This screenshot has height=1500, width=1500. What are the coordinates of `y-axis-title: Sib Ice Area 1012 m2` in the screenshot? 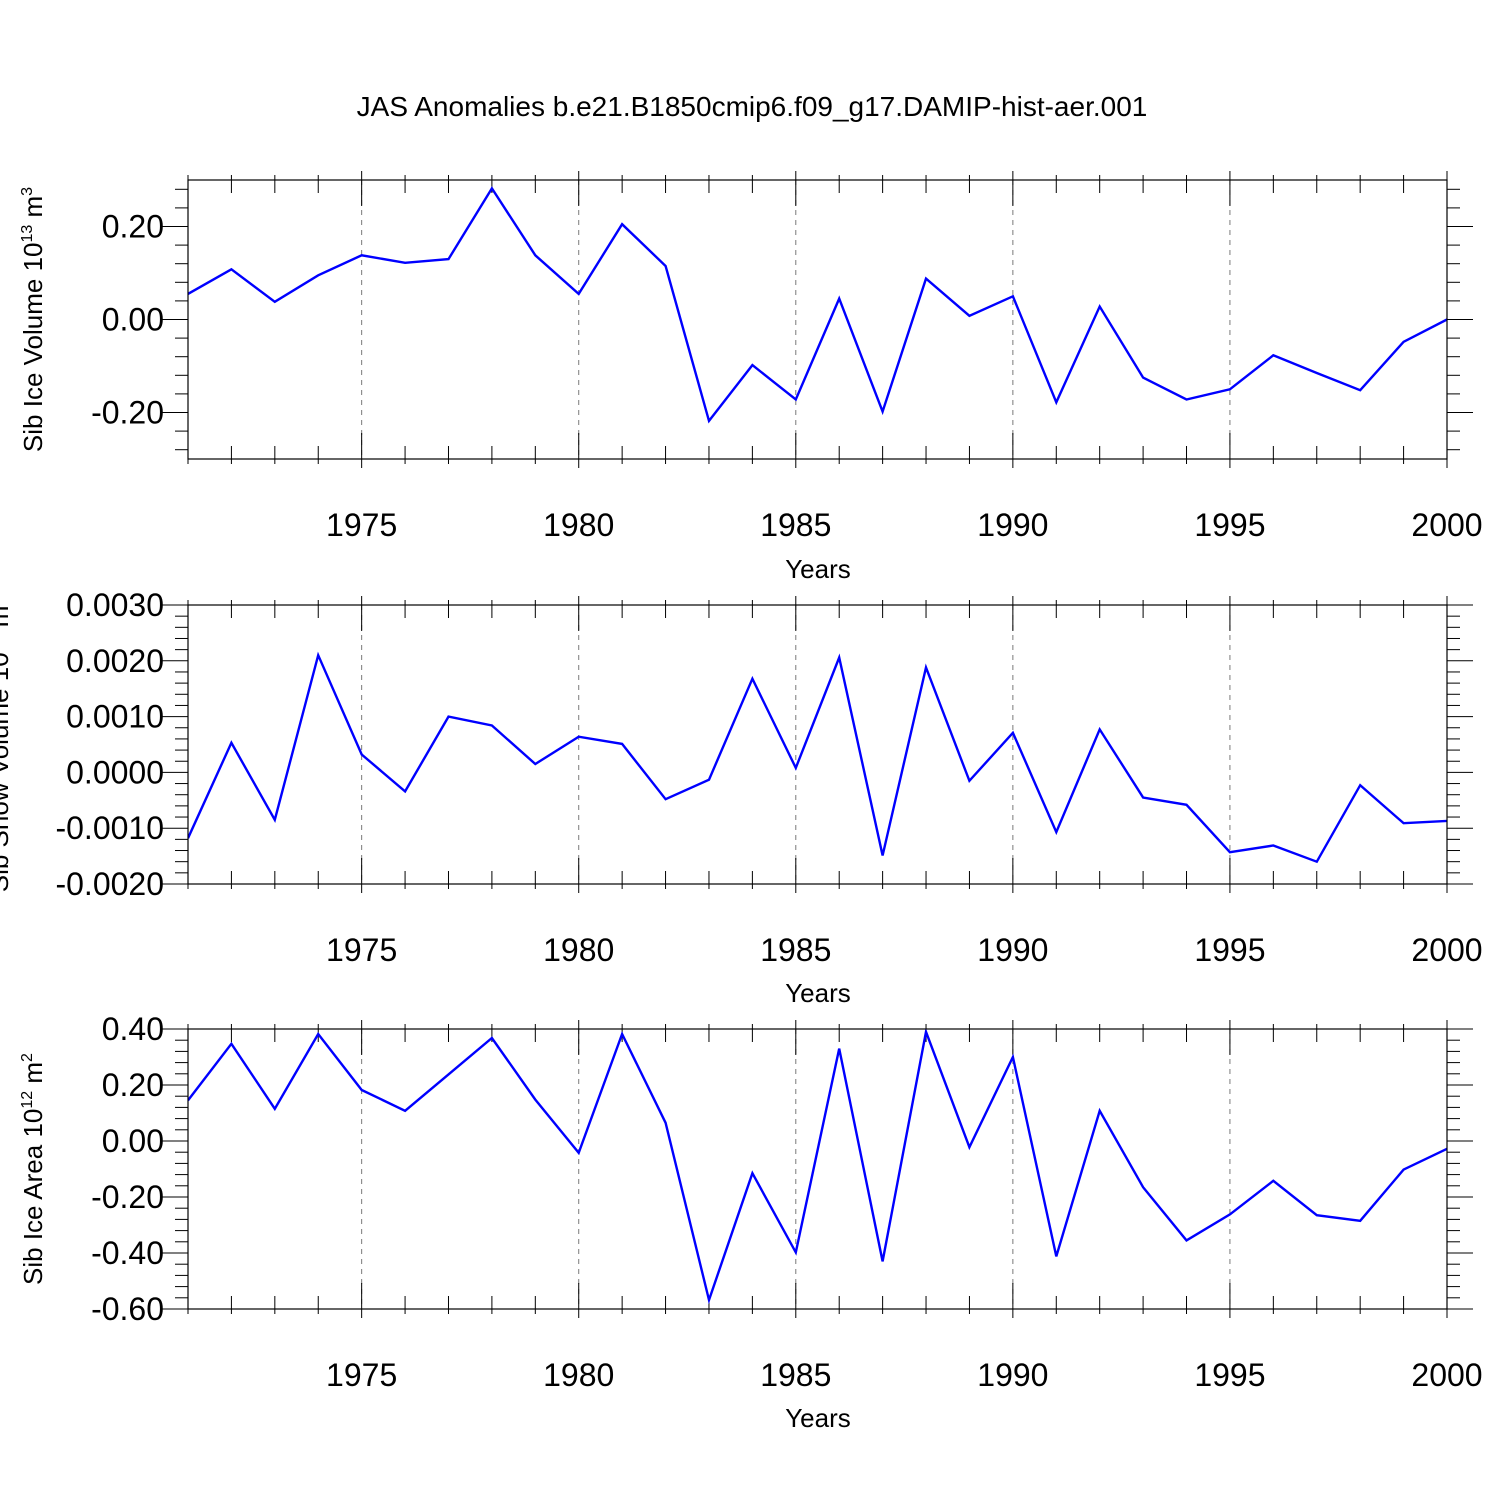 It's located at (33, 1169).